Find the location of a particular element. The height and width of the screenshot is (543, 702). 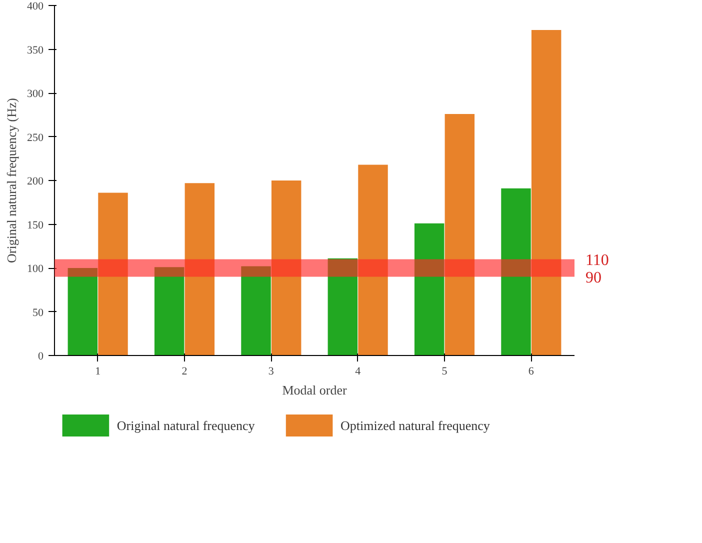

x-tick-label: 6 is located at coordinates (531, 372).